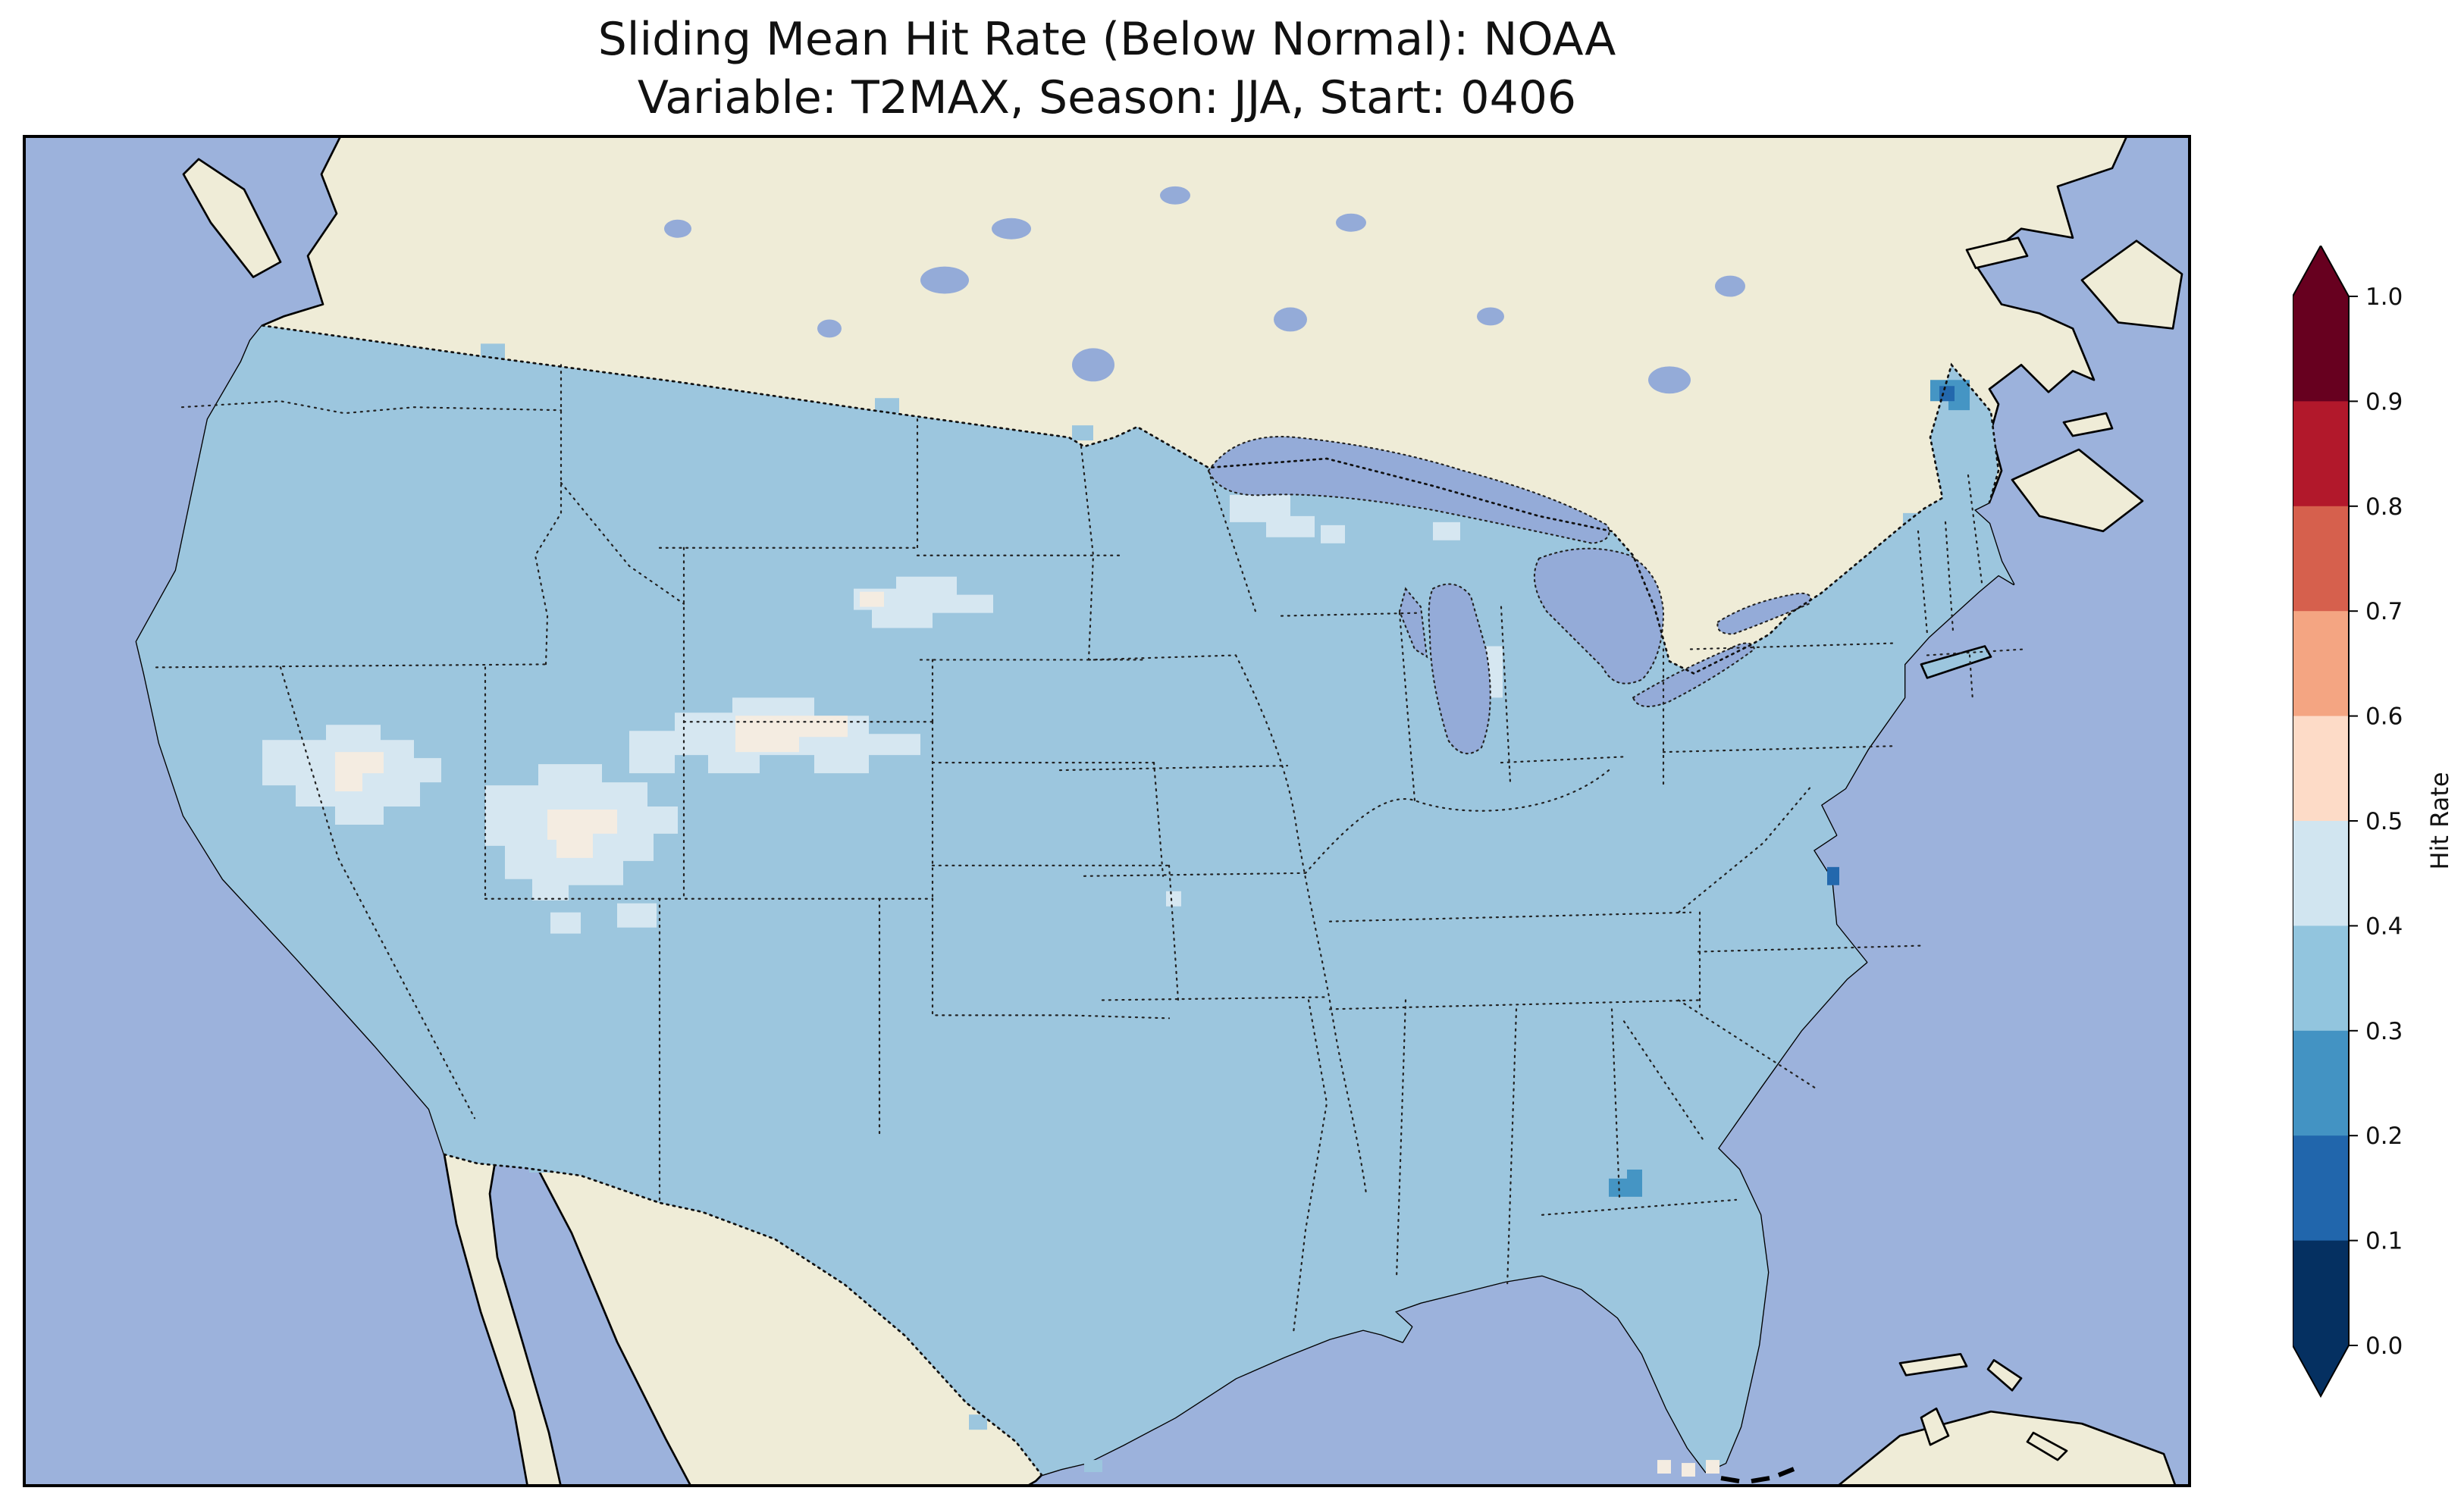 Image resolution: width=2464 pixels, height=1494 pixels. I want to click on lake-michigan, so click(1459, 669).